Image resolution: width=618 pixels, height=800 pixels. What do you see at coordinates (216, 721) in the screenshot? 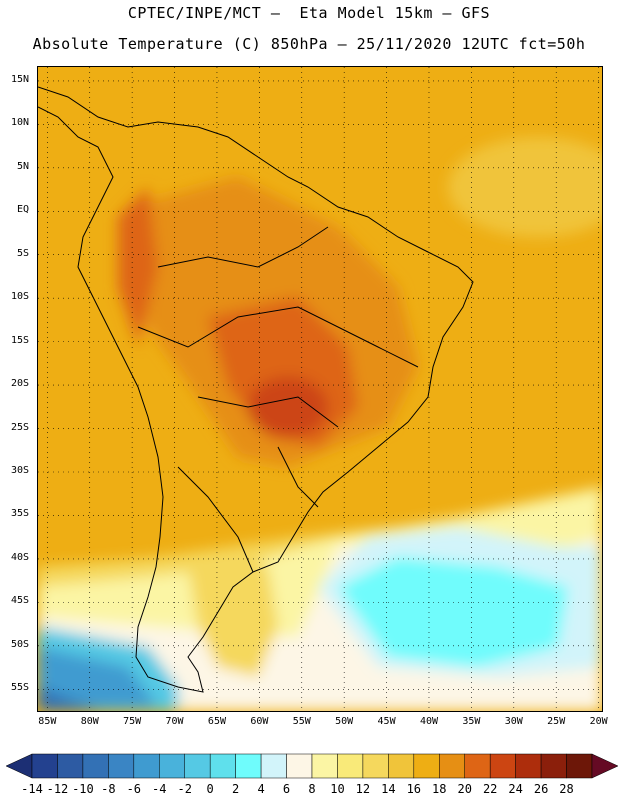
I see `longitude-label: 65W` at bounding box center [216, 721].